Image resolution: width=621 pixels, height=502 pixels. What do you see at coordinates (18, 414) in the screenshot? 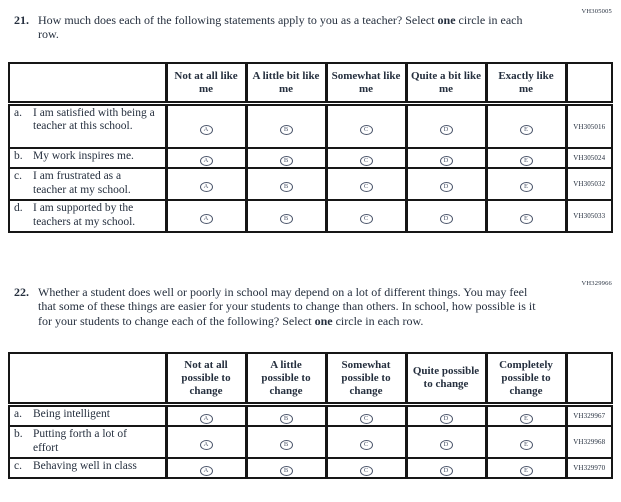
I see `row-letter: a.` at bounding box center [18, 414].